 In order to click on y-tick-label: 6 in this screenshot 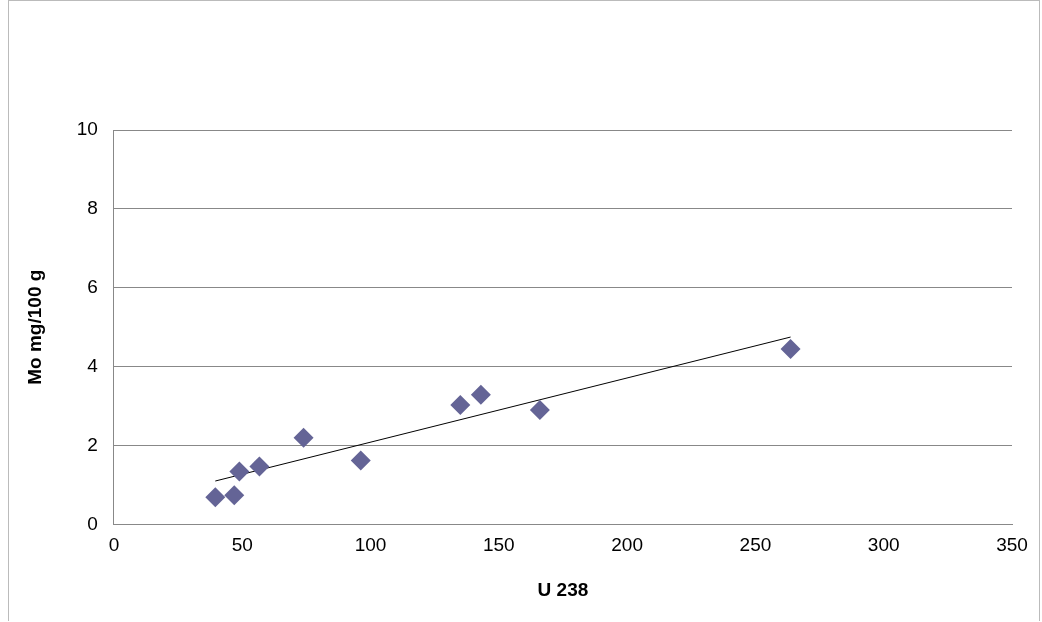, I will do `click(92, 286)`.